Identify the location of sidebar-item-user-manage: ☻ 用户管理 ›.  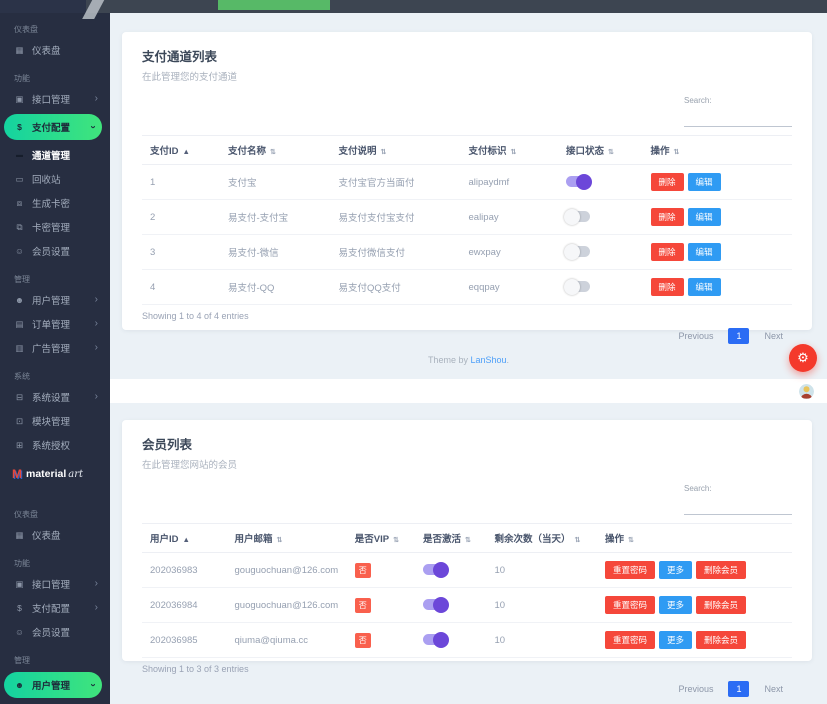
(56, 301).